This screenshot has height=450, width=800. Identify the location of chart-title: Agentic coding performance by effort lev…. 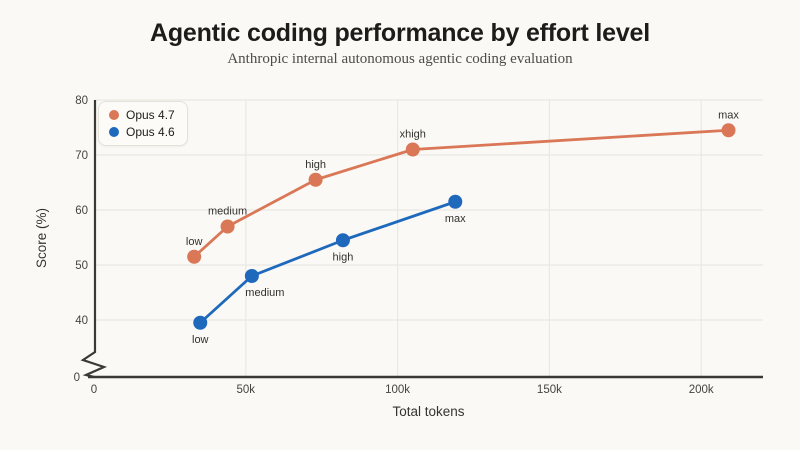
(400, 33).